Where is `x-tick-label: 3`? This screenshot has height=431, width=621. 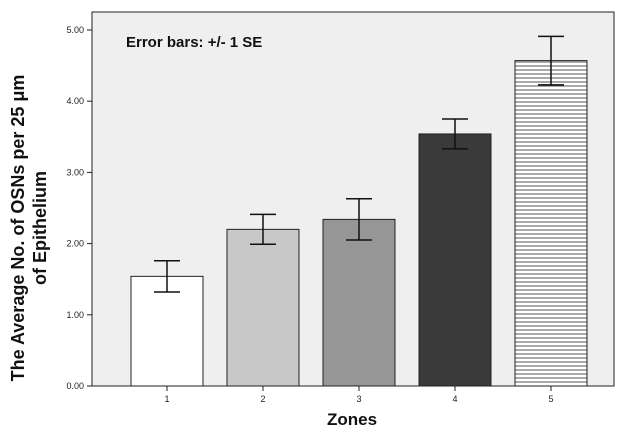 x-tick-label: 3 is located at coordinates (358, 399).